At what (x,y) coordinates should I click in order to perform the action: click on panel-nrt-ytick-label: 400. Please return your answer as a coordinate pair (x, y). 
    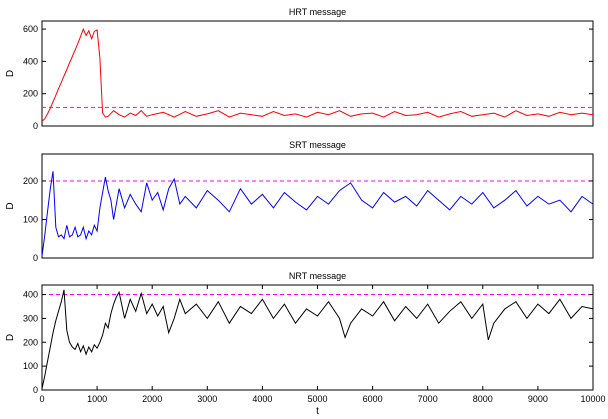
    Looking at the image, I should click on (30, 295).